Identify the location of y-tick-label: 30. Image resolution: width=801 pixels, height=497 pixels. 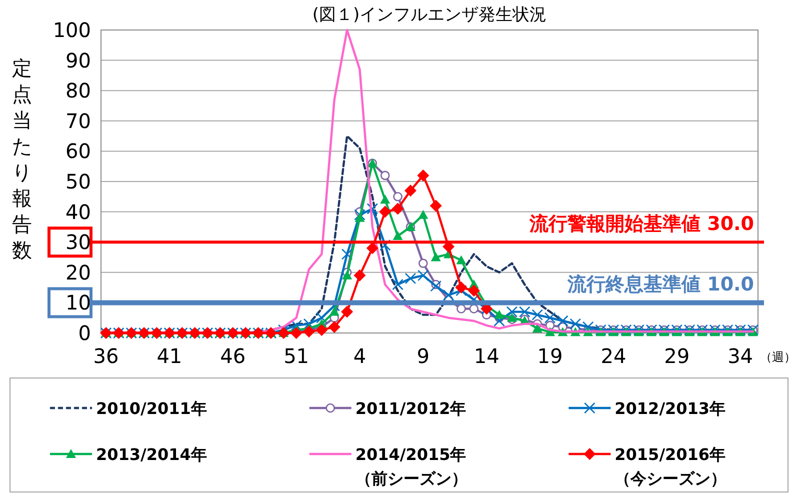
(78, 242).